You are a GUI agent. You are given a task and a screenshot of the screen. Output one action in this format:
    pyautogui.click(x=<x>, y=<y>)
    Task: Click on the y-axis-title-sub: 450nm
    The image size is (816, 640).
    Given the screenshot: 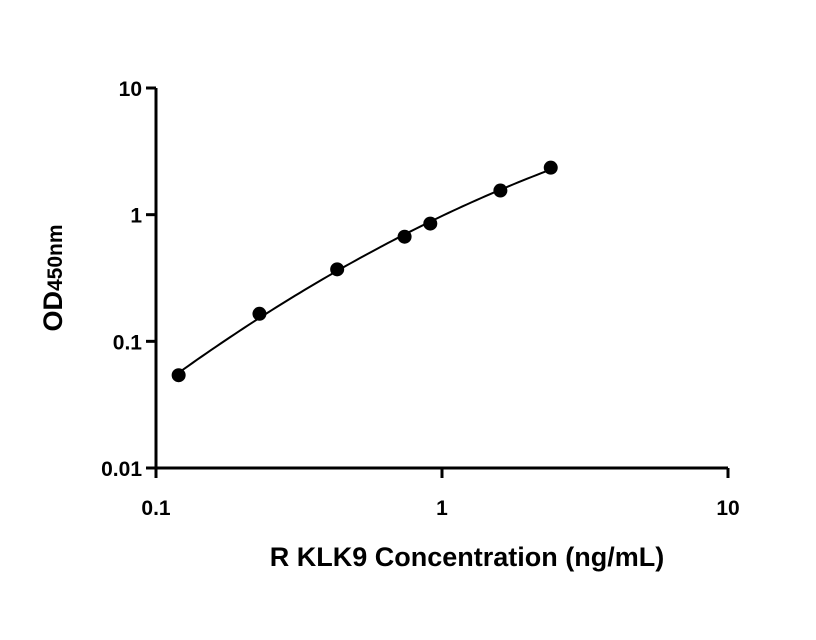 What is the action you would take?
    pyautogui.click(x=55, y=257)
    